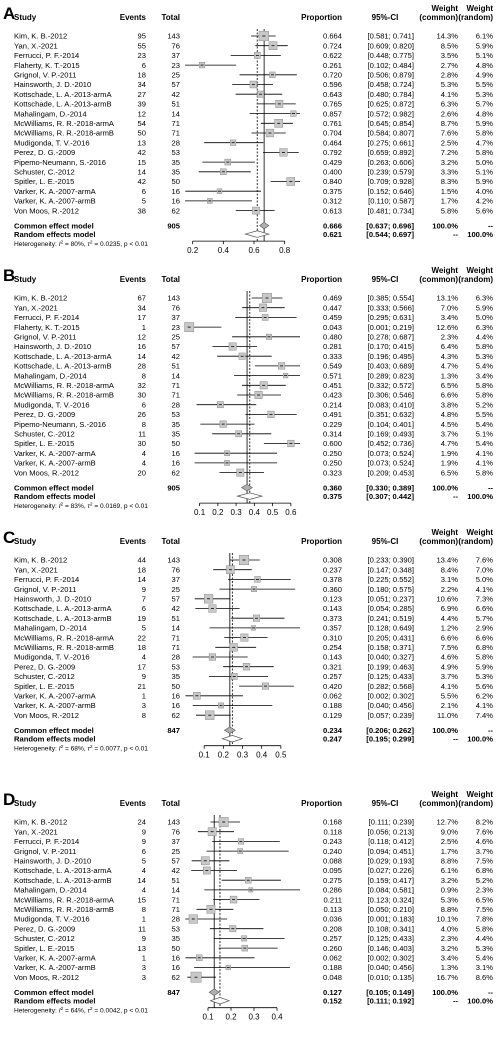  What do you see at coordinates (176, 414) in the screenshot?
I see `study-total: 53` at bounding box center [176, 414].